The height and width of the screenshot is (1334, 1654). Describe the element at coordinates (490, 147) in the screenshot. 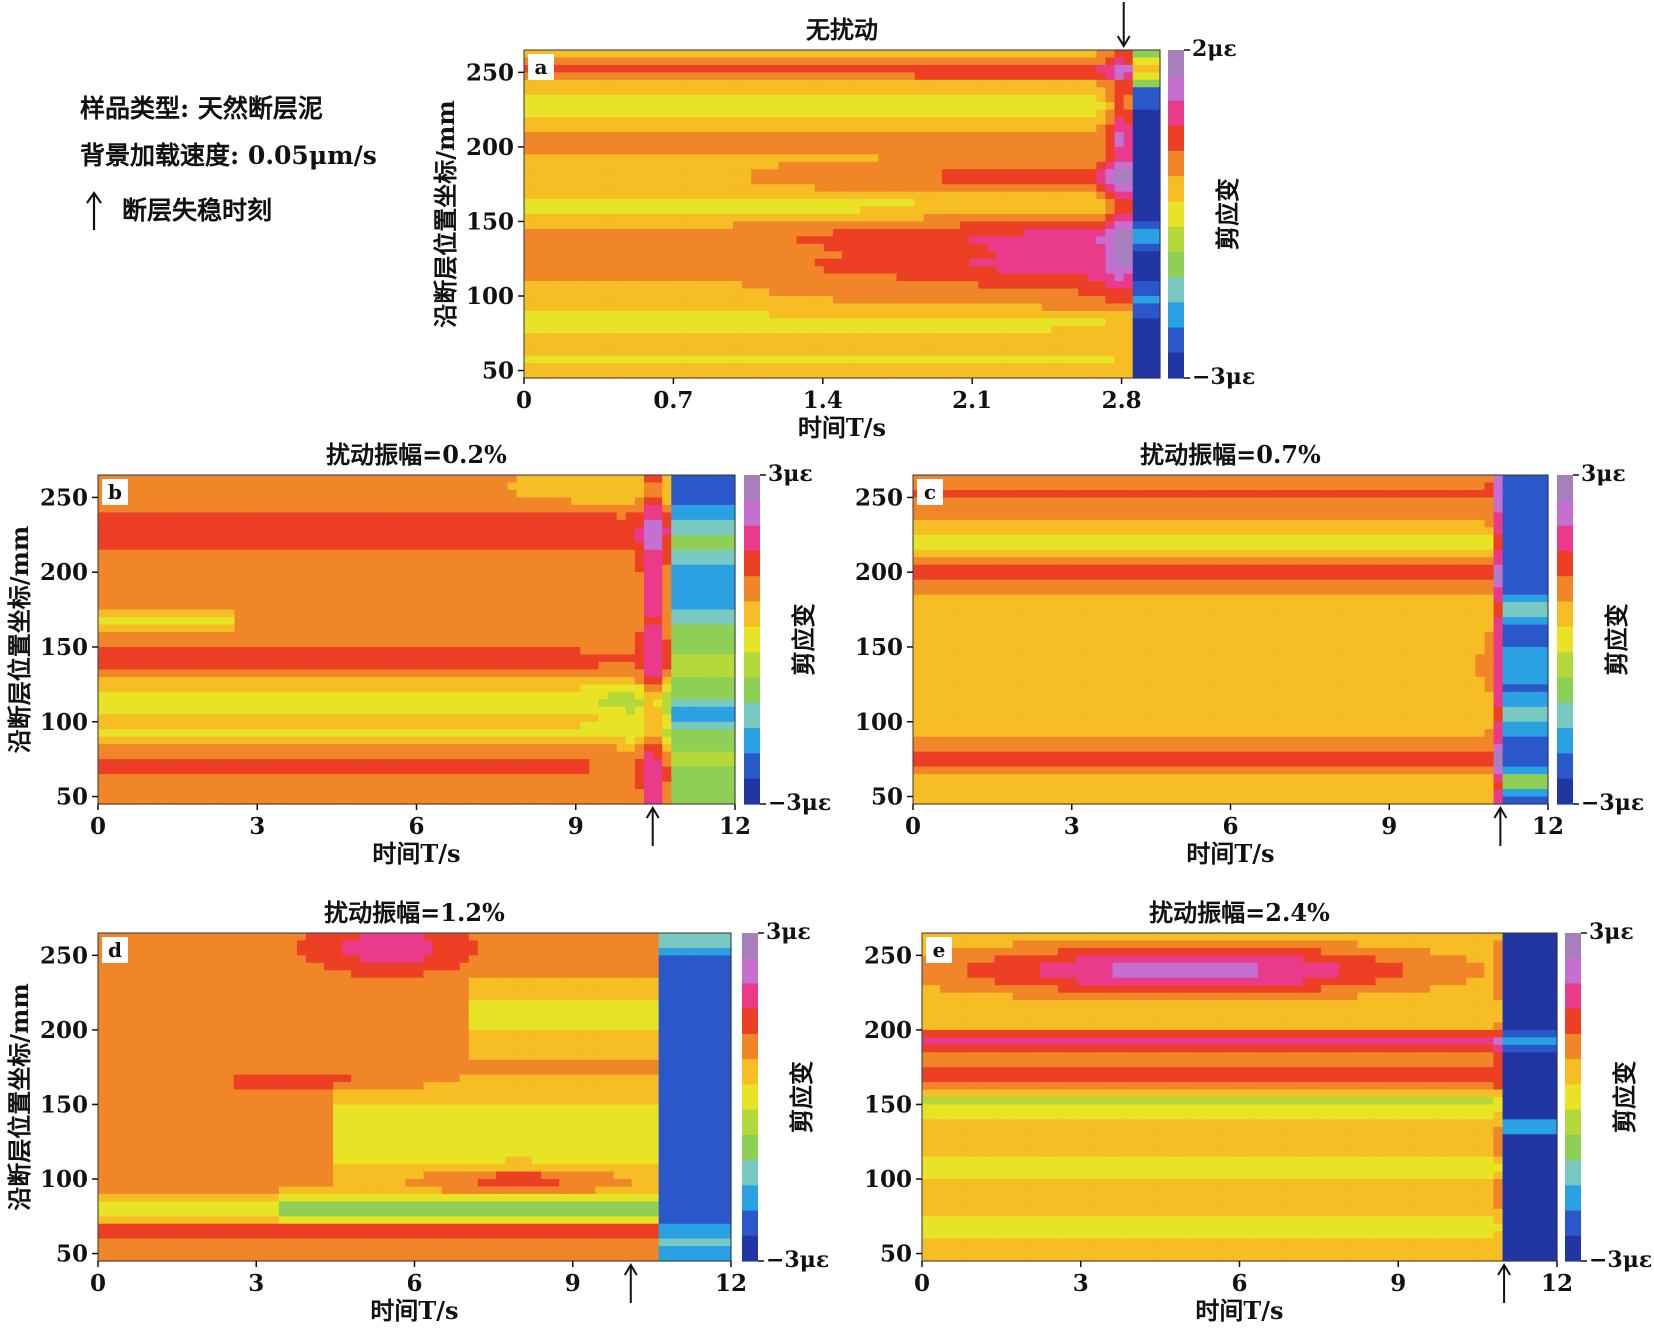

I see `y-tick-label: 200` at that location.